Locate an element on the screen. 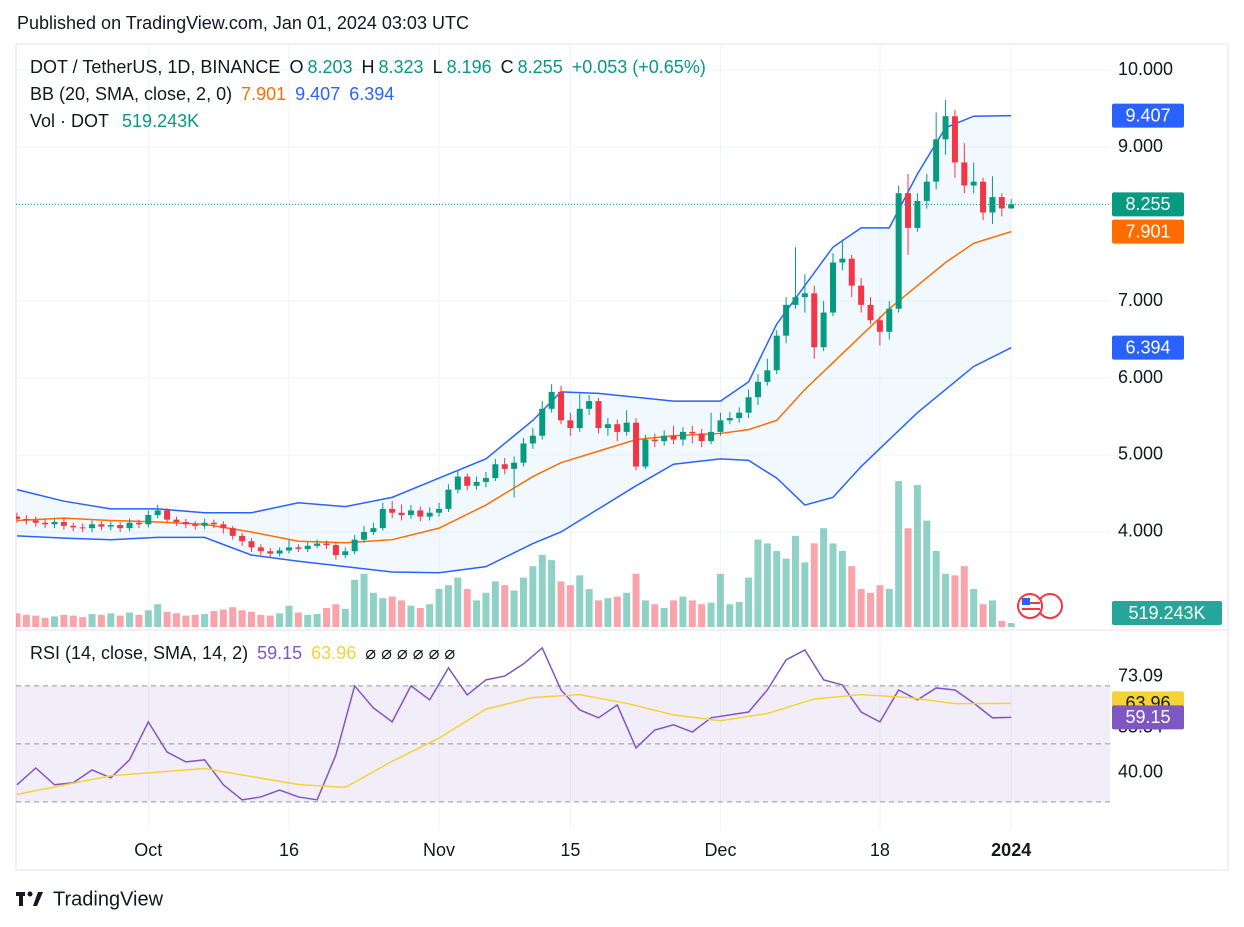 This screenshot has width=1244, height=927. legend-vol: Vol · DOT 519.243K is located at coordinates (116, 121).